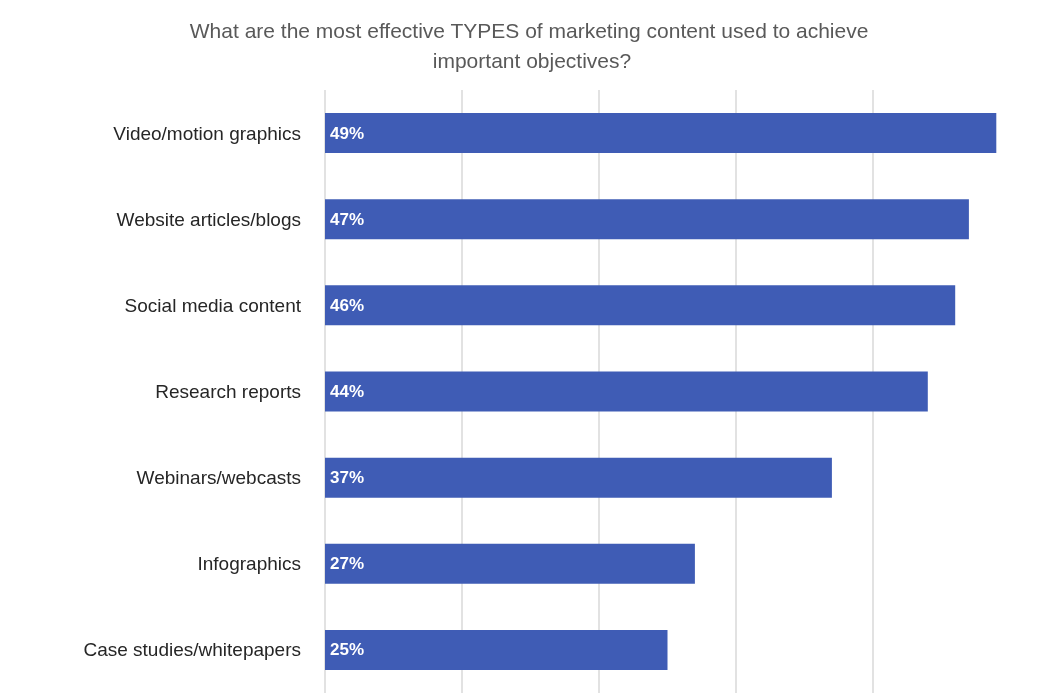 The height and width of the screenshot is (693, 1064). What do you see at coordinates (207, 133) in the screenshot?
I see `y-tick-label: Video/motion graphics` at bounding box center [207, 133].